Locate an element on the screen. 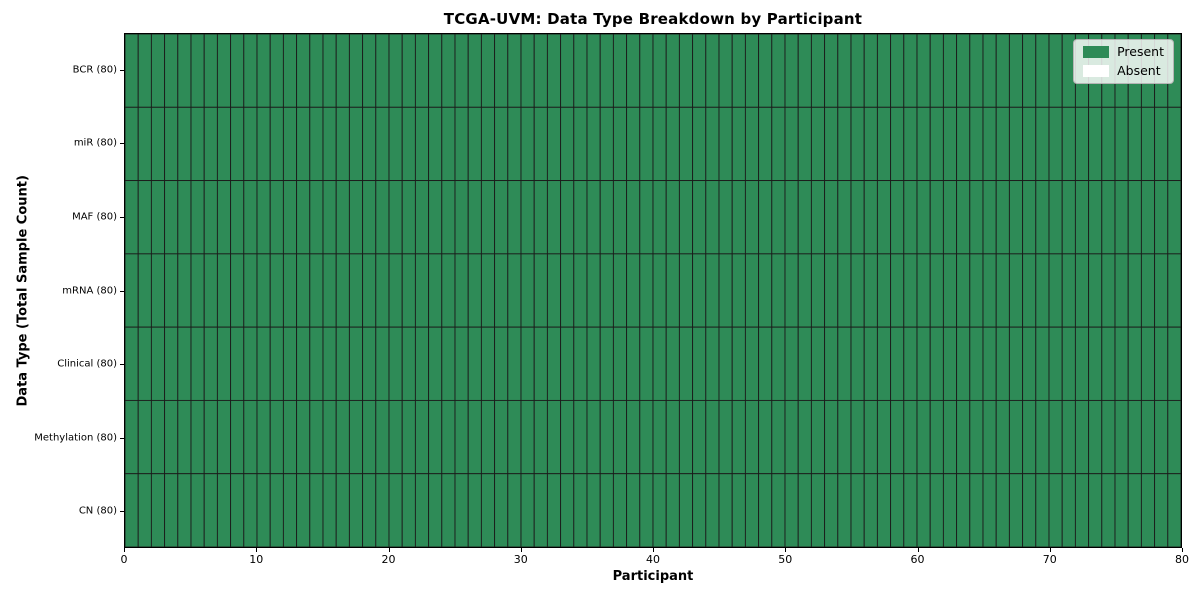  legend-item-absent: Absent is located at coordinates (1123, 70).